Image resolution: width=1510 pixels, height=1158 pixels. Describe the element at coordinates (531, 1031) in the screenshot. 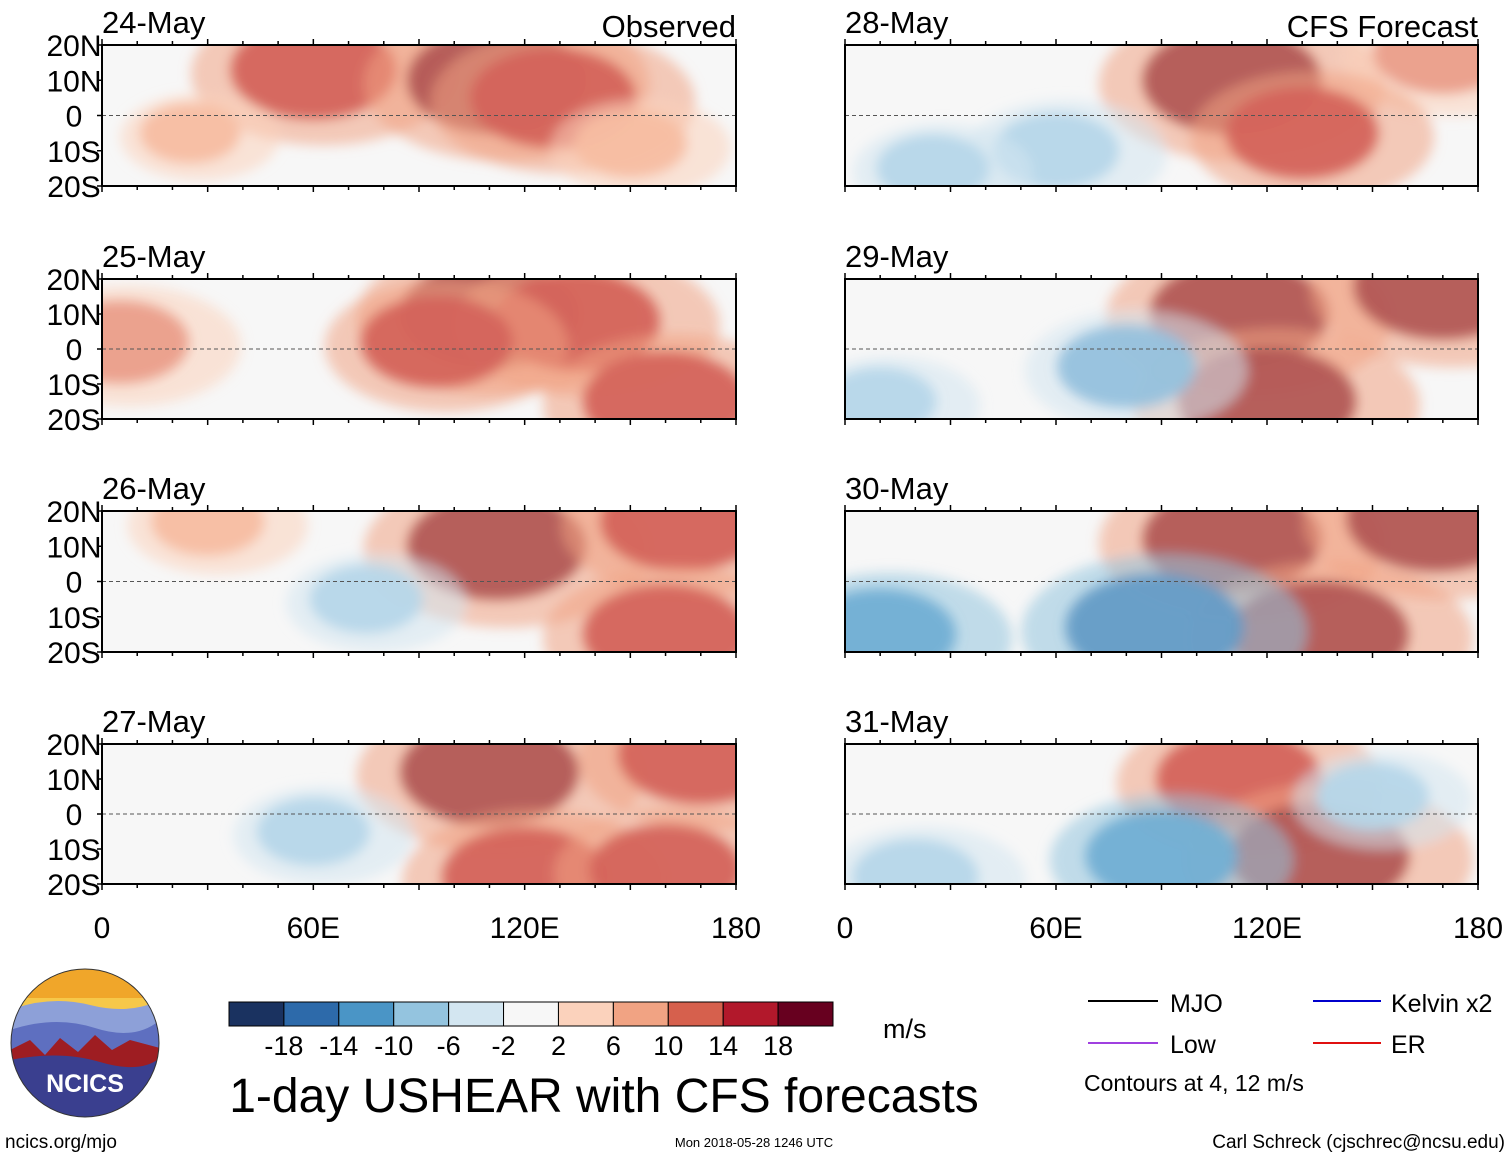

I see `colorbar: -18 -14 -10 -6 -2 2 6 10 14 18` at that location.